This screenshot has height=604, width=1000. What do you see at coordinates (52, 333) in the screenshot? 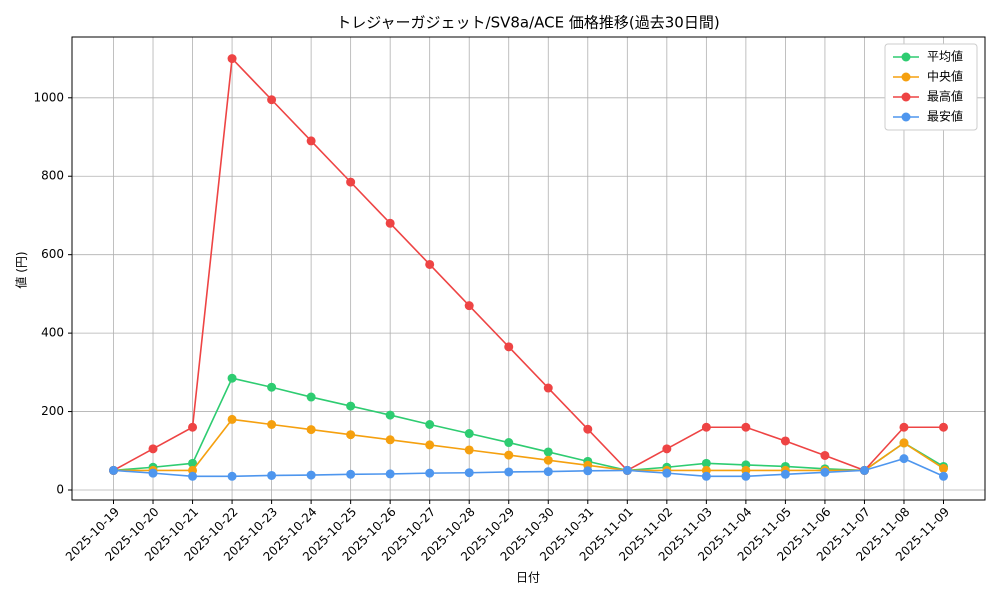
I see `y-tick-label: 400` at bounding box center [52, 333].